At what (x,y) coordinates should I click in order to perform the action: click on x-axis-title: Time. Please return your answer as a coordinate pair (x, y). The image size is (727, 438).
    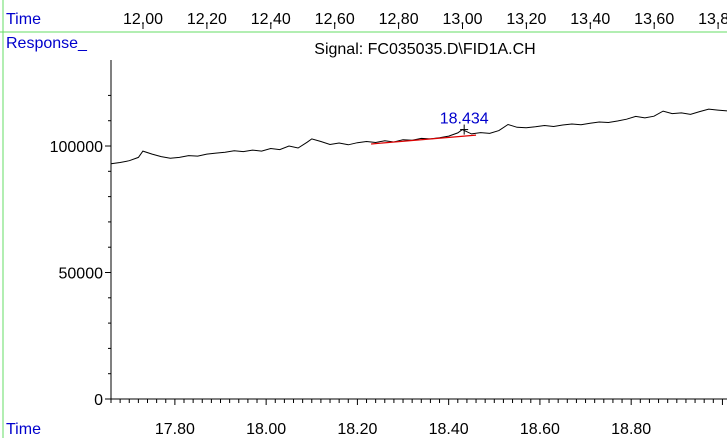
    Looking at the image, I should click on (23, 429).